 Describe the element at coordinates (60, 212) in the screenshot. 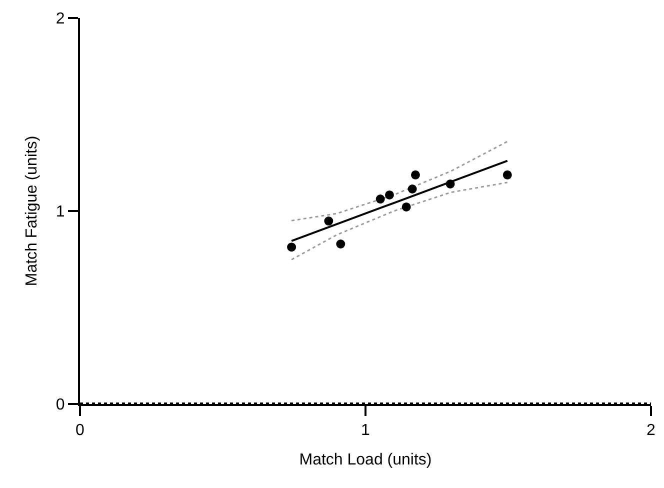

I see `y-tick-label: 1` at that location.